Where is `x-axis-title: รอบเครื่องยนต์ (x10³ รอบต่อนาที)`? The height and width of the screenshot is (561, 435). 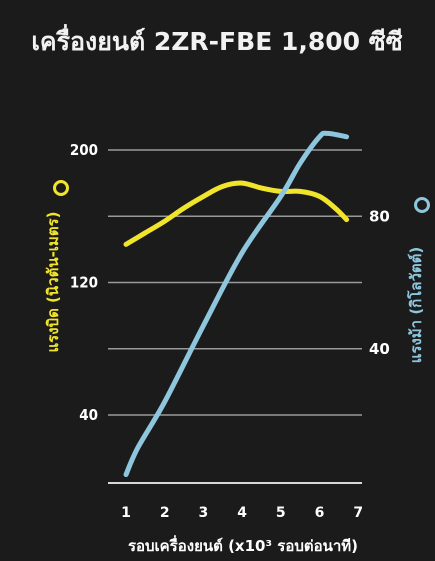 x-axis-title: รอบเครื่องยนต์ (x10³ รอบต่อนาที) is located at coordinates (243, 545).